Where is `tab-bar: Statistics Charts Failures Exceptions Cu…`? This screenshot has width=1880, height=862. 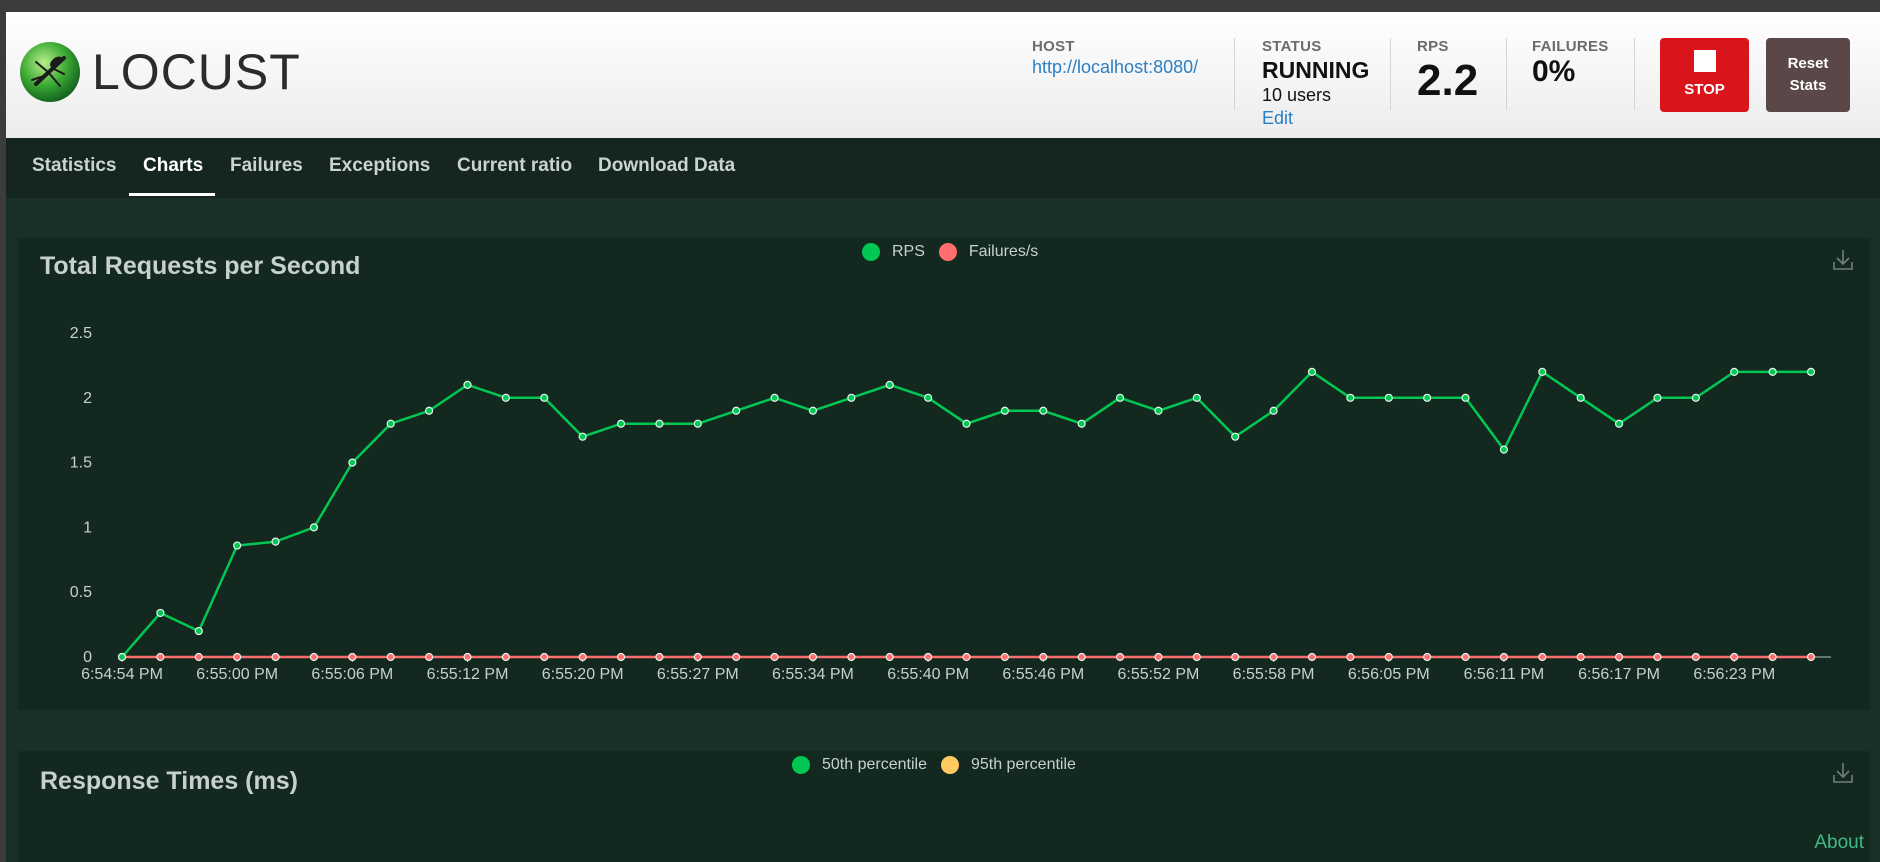 tab-bar: Statistics Charts Failures Exceptions Cu… is located at coordinates (943, 168).